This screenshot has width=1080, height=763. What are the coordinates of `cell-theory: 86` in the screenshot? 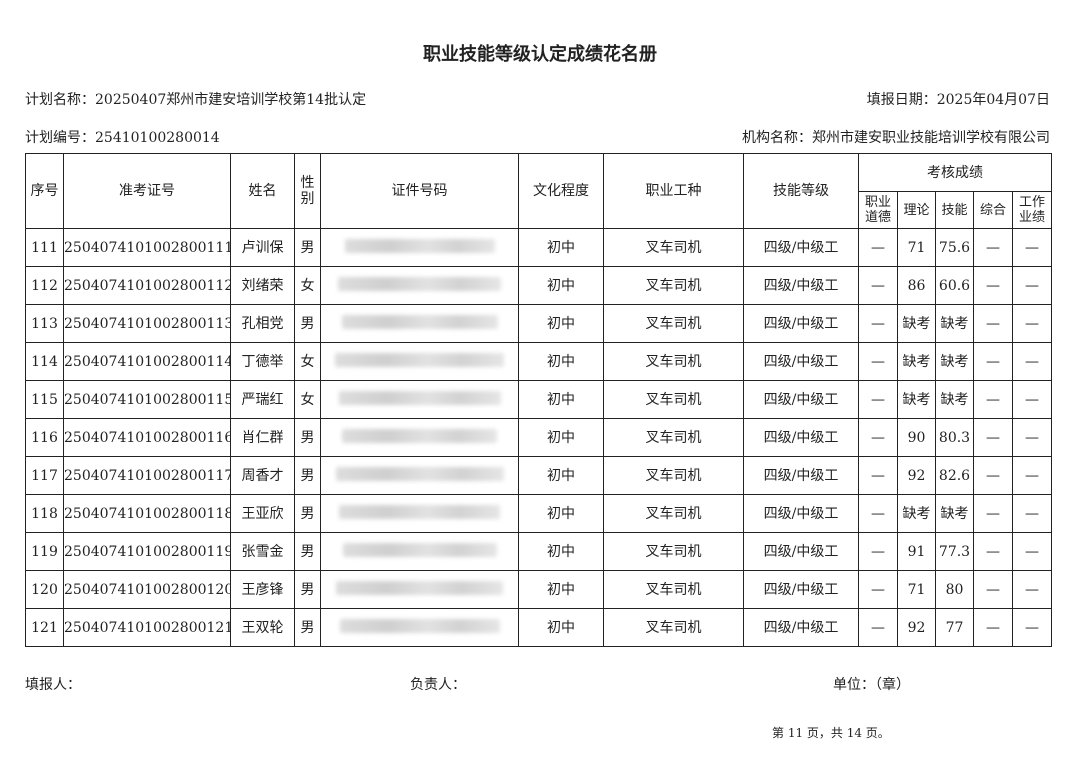 It's located at (916, 285).